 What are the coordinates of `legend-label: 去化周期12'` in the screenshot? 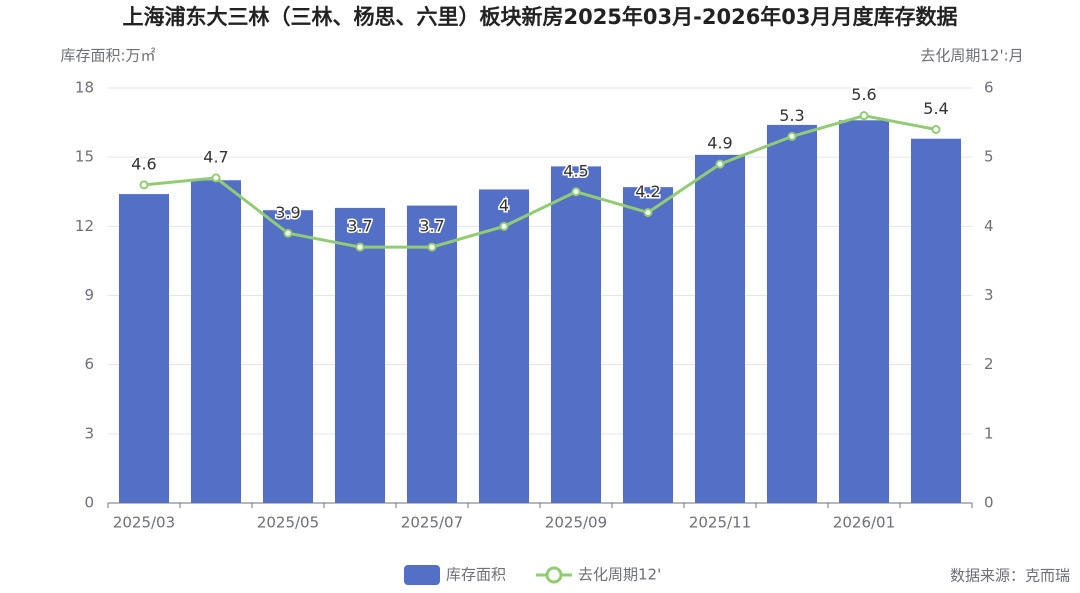 It's located at (619, 575).